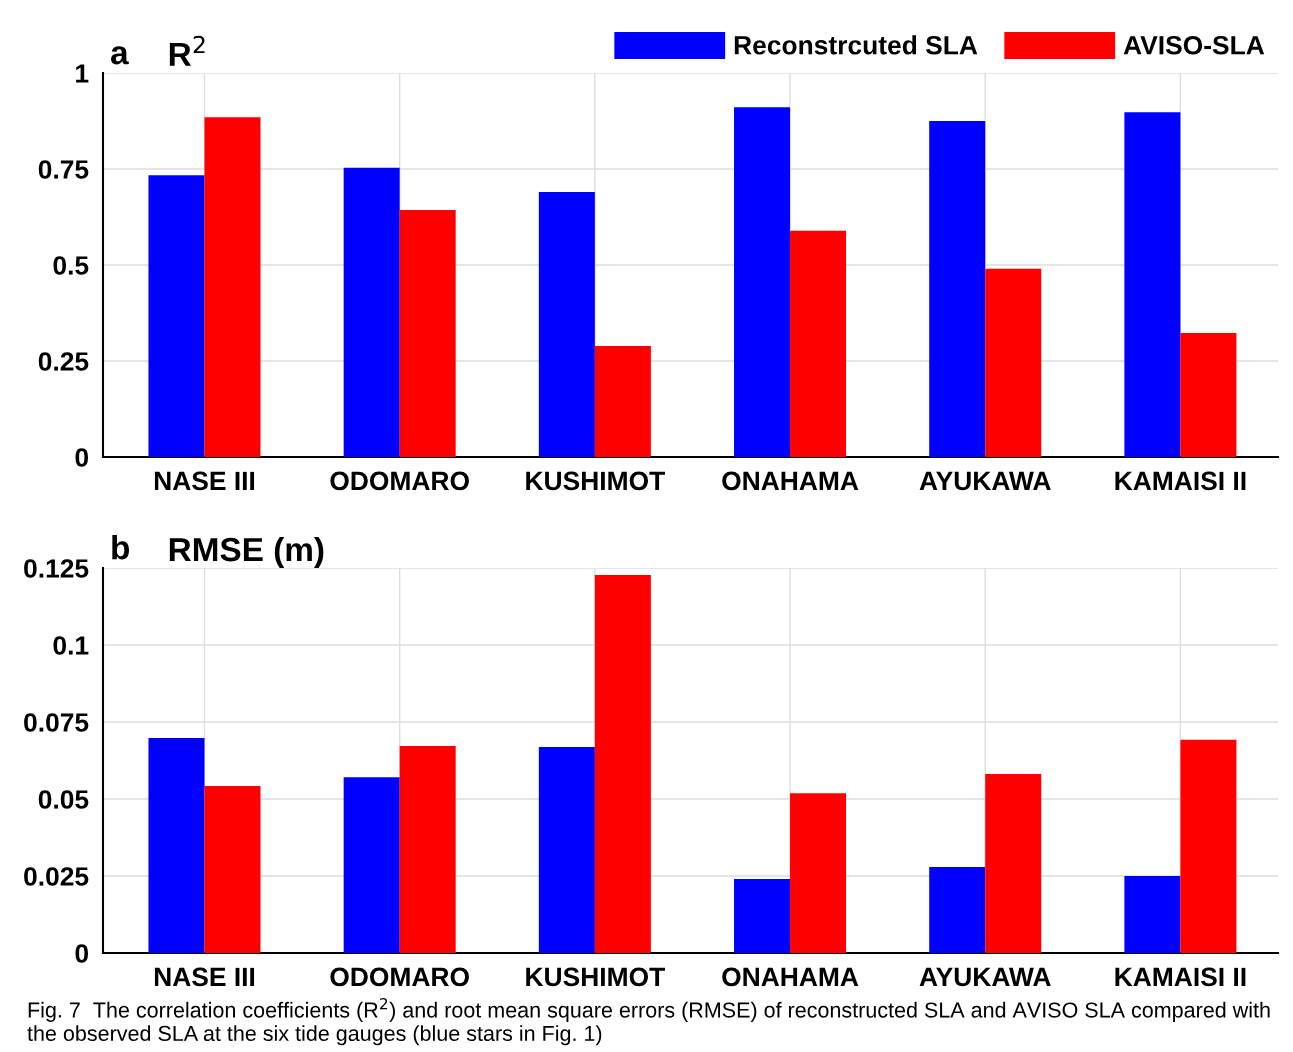 The image size is (1293, 1052). I want to click on legend-label: Reconstrcuted SLA, so click(856, 45).